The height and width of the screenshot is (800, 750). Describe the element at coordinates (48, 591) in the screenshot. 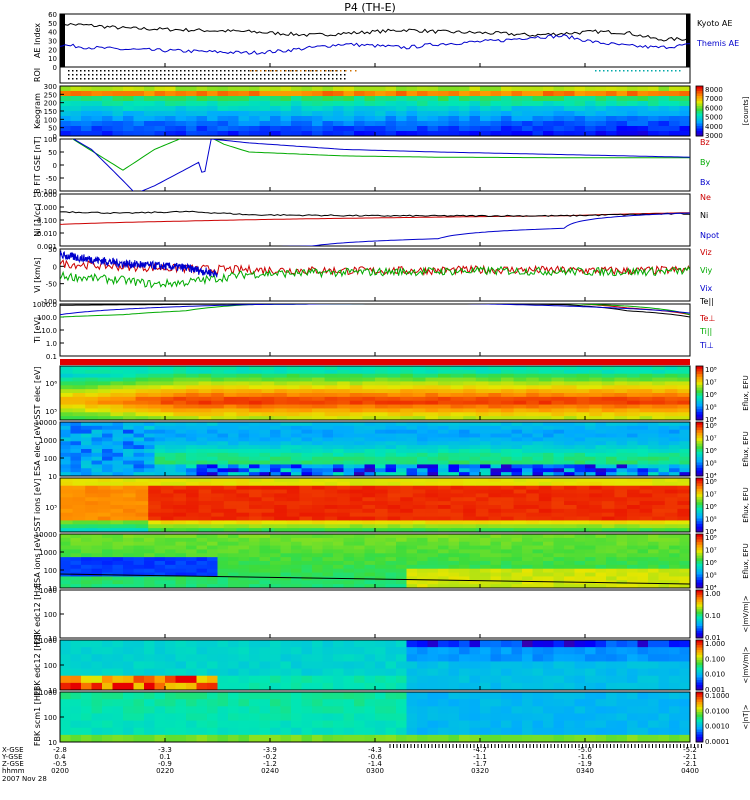

I see `fbk-top-ytick-label: 1000` at that location.